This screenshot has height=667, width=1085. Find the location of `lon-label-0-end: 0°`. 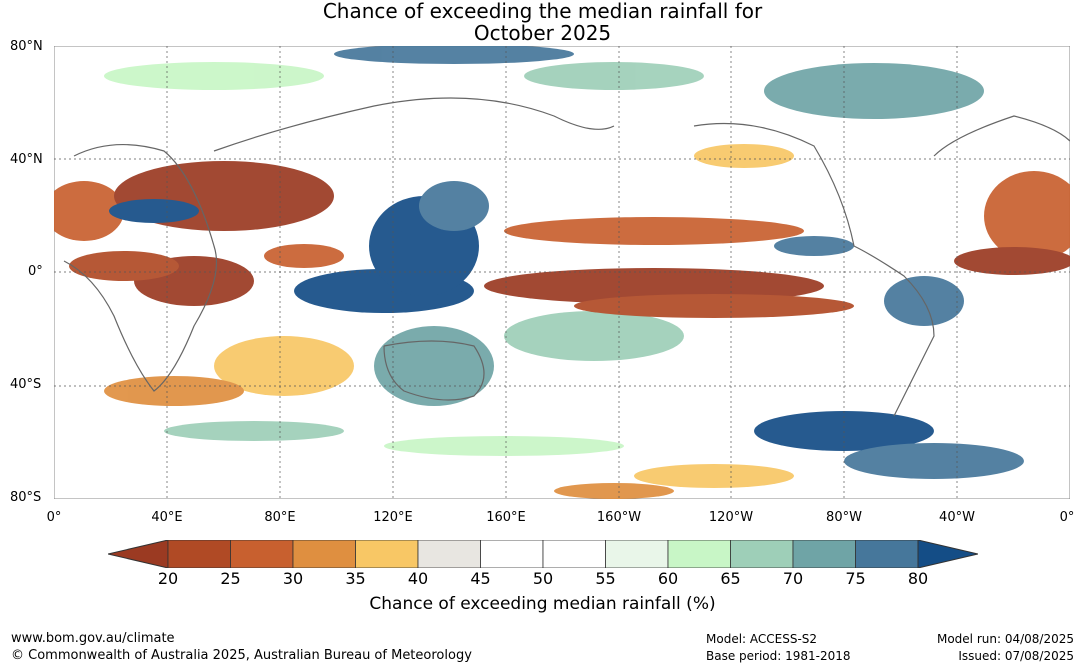

lon-label-0-end: 0° is located at coordinates (1067, 517).